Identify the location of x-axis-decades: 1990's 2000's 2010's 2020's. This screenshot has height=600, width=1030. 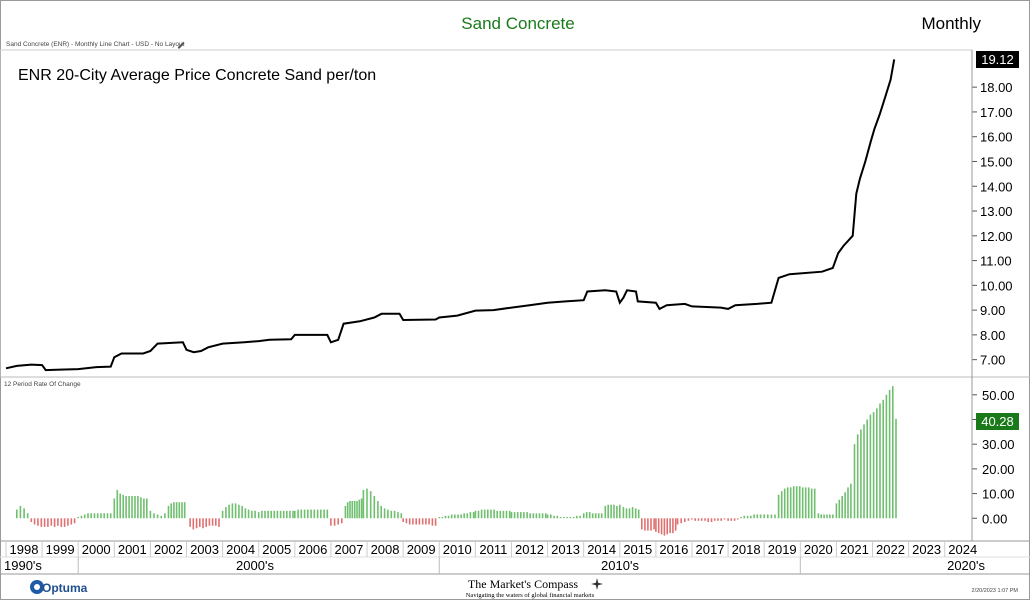
(494, 565).